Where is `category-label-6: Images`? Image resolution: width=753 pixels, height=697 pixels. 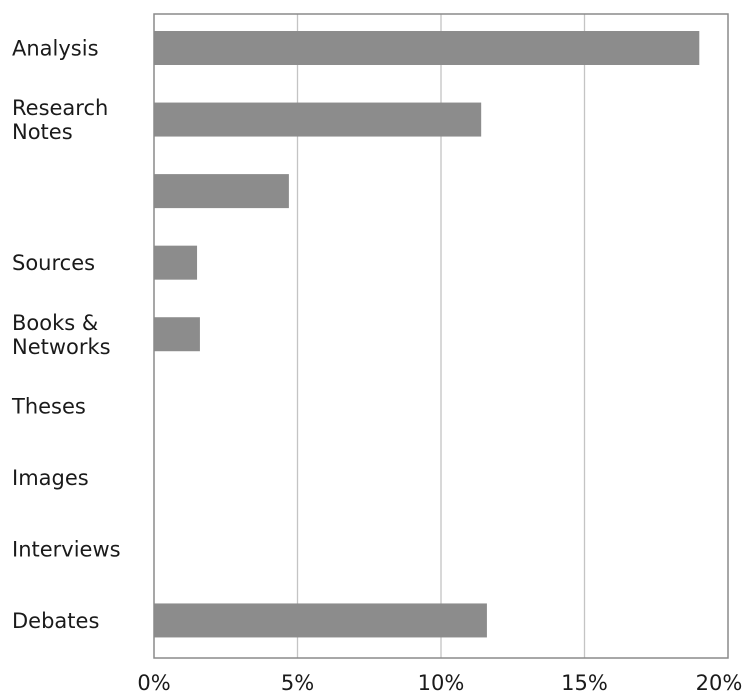 category-label-6: Images is located at coordinates (50, 478).